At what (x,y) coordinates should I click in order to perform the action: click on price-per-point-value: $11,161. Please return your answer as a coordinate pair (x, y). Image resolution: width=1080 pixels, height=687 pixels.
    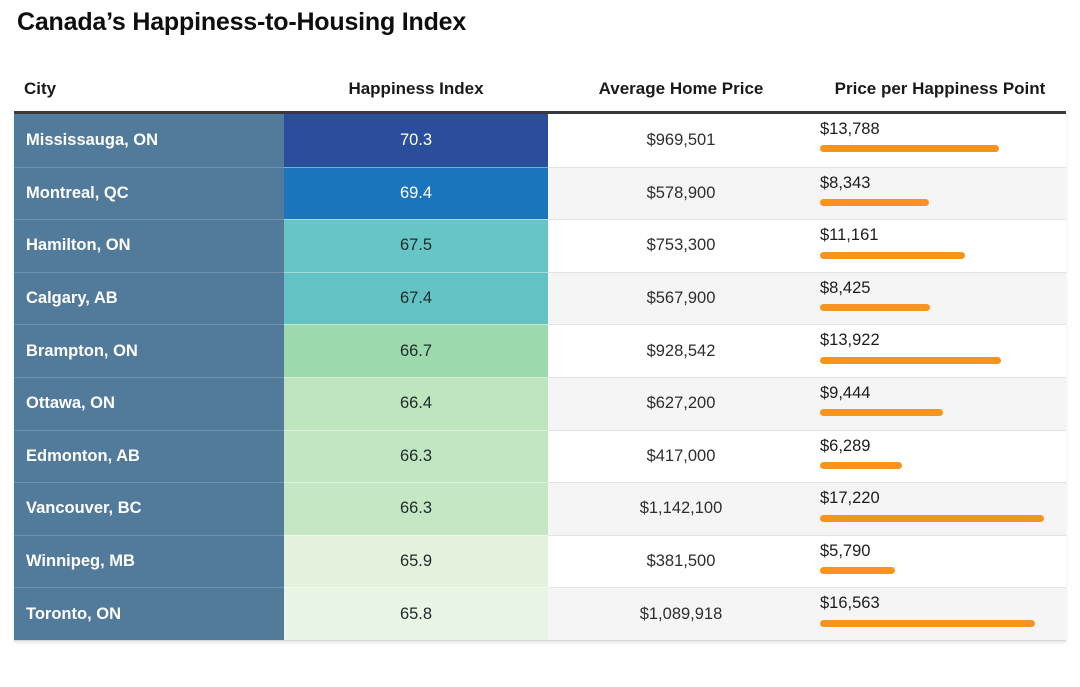
    Looking at the image, I should click on (849, 235).